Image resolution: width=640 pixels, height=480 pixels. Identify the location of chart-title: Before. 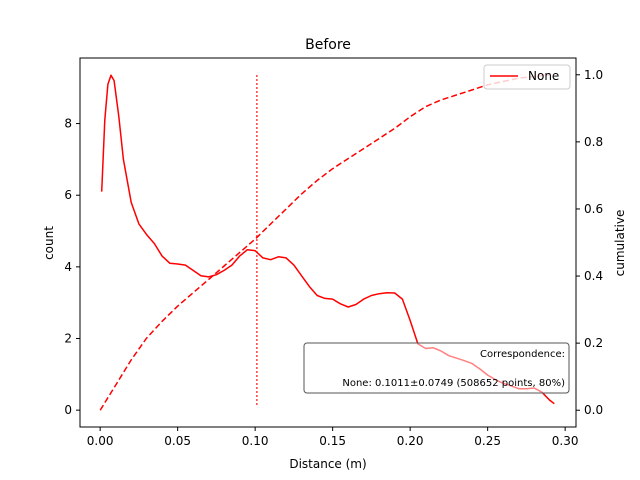
(328, 45).